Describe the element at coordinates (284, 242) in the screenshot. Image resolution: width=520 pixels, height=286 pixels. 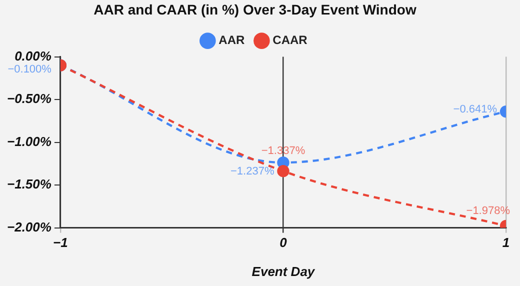
I see `x-tick-label: 0` at that location.